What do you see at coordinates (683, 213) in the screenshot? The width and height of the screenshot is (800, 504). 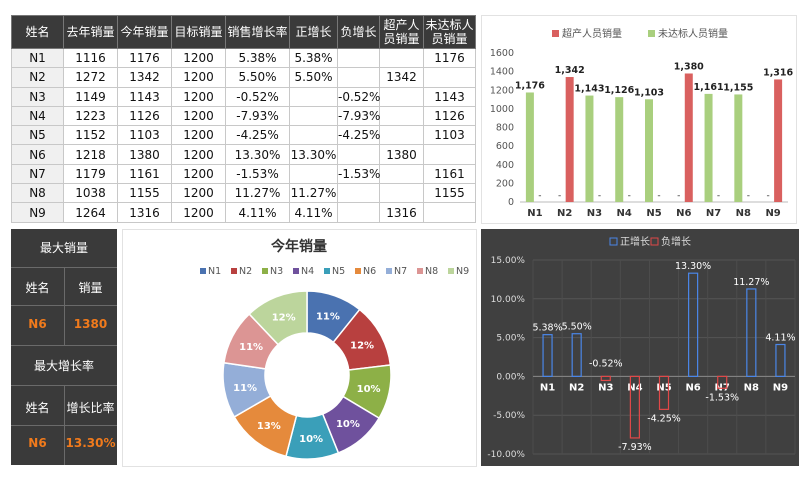 I see `x-tick-label: N6` at bounding box center [683, 213].